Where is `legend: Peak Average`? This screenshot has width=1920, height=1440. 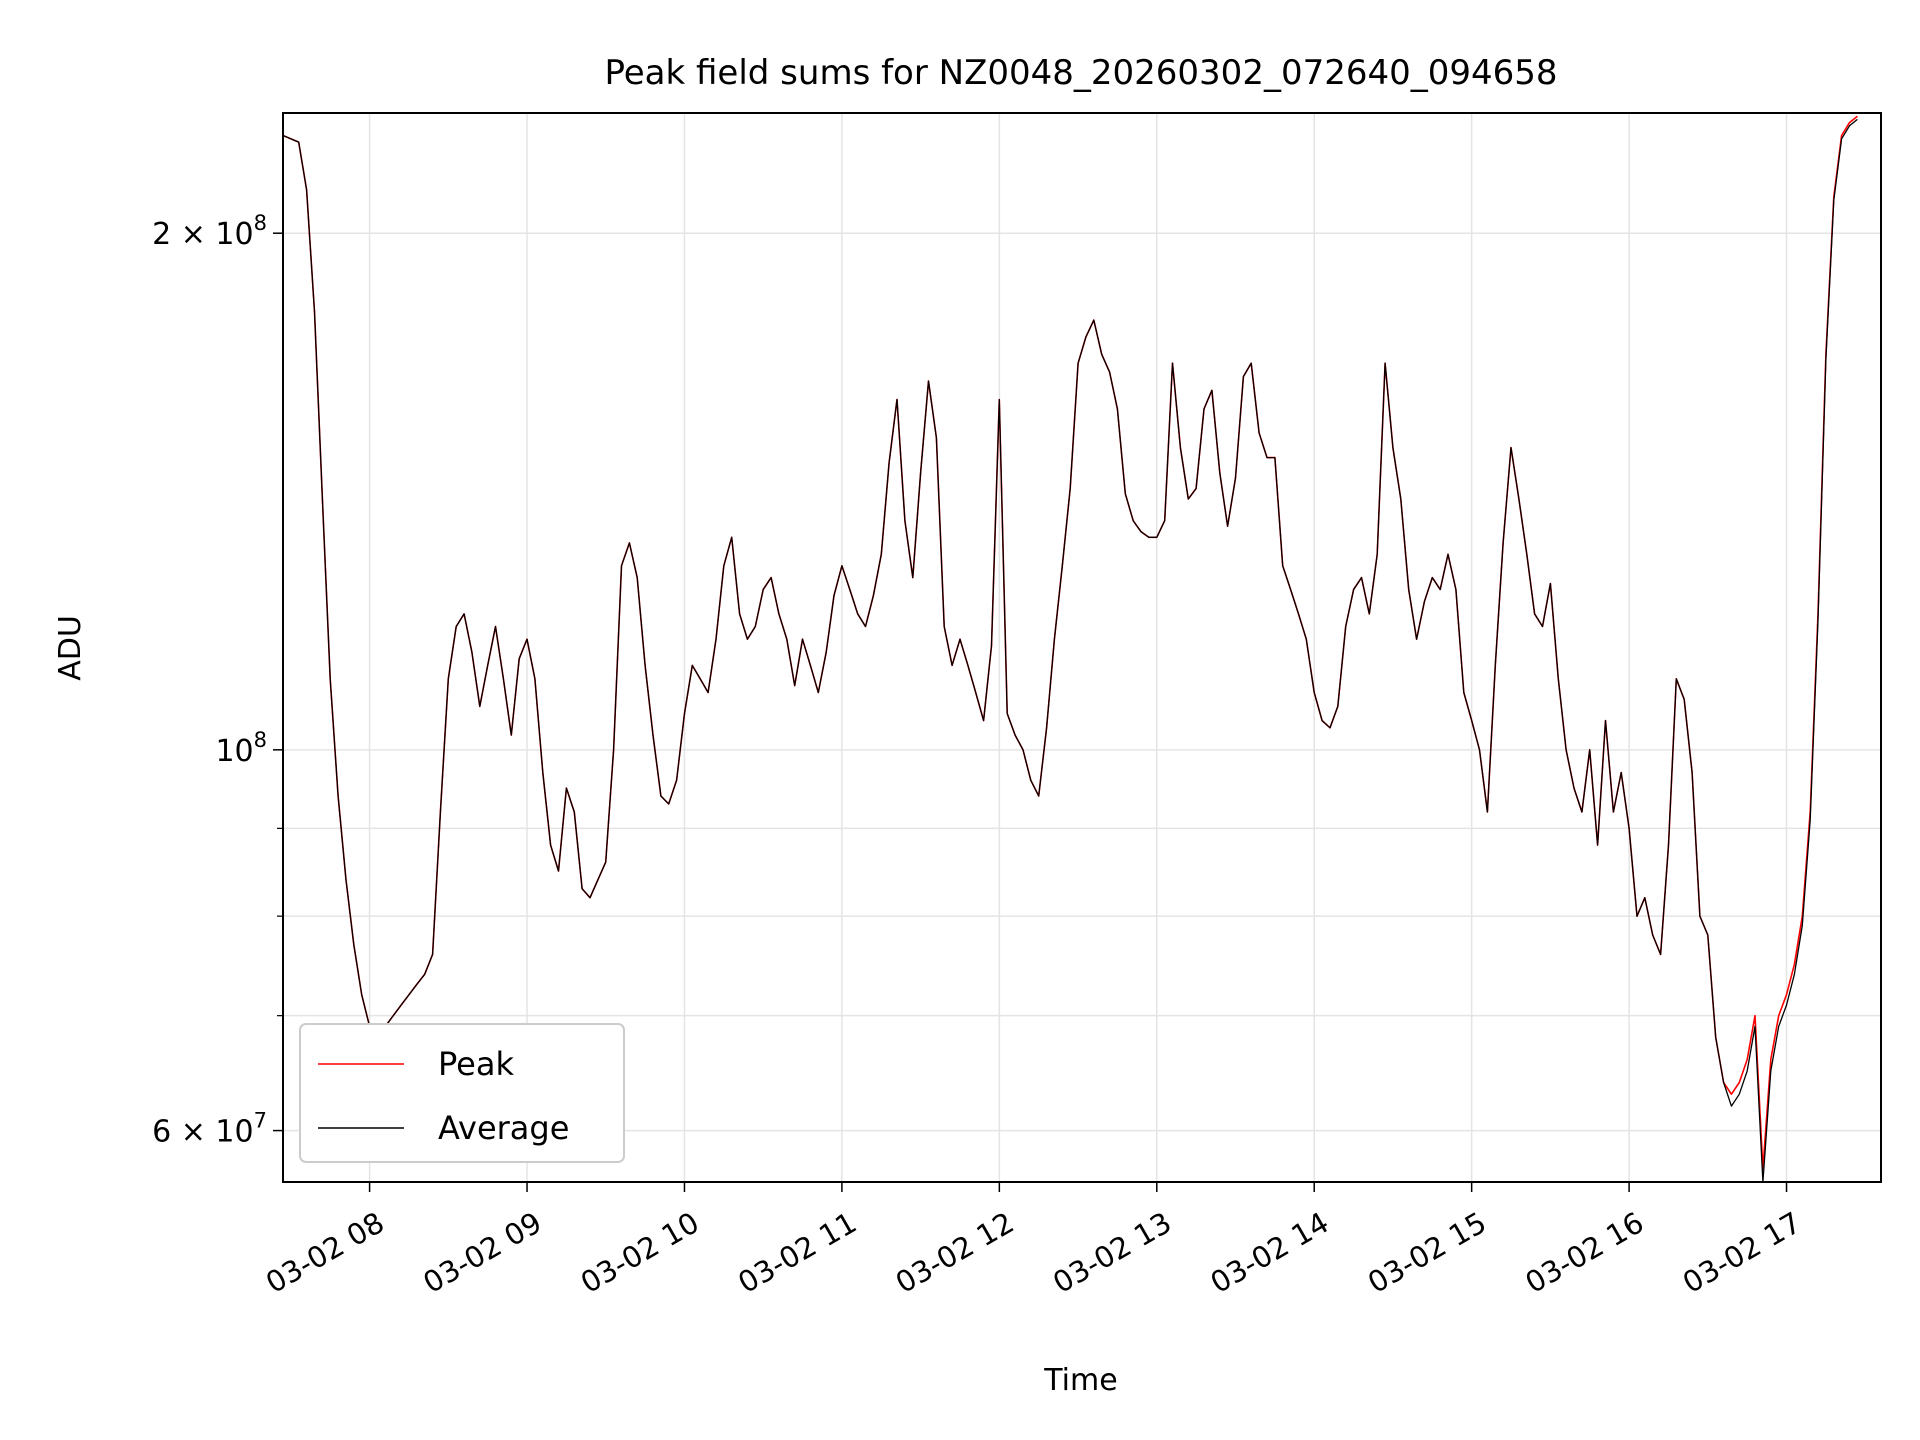
legend: Peak Average is located at coordinates (462, 1093).